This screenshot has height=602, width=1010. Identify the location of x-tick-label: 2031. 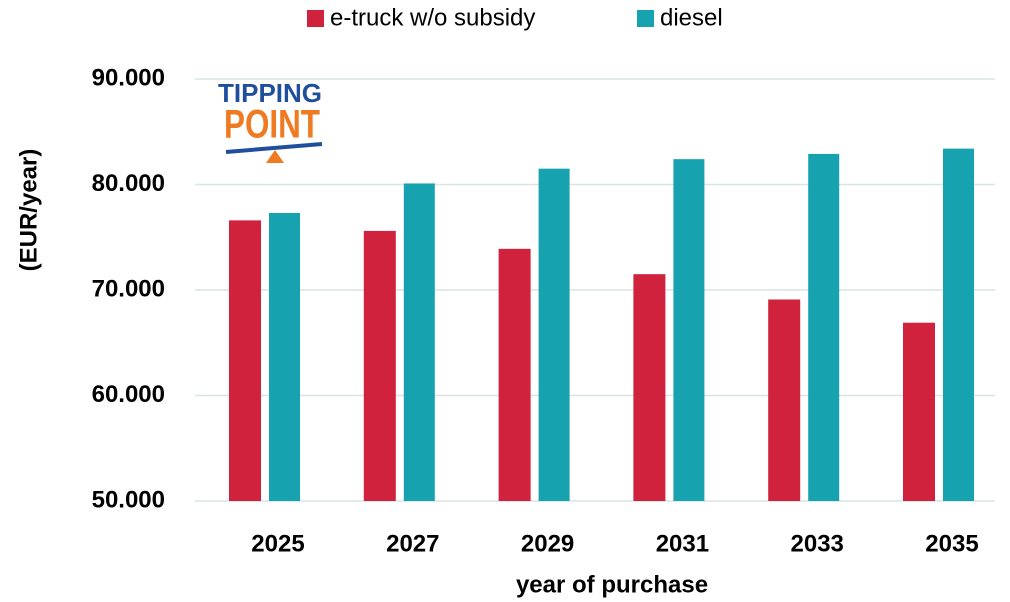
(682, 543).